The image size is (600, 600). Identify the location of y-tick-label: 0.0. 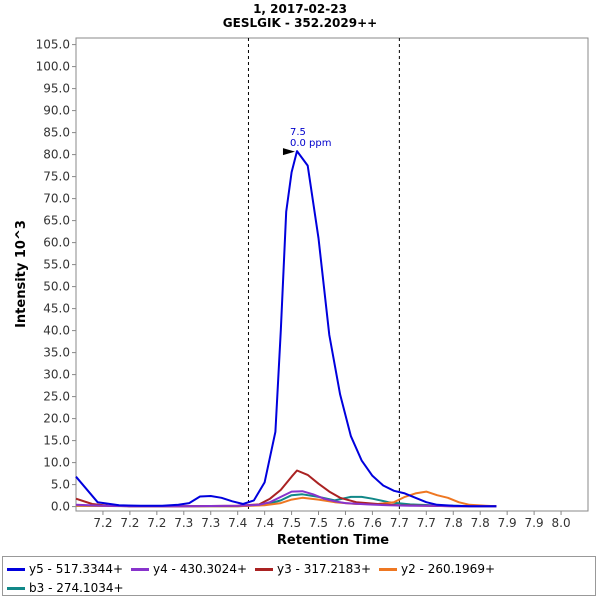
(60, 507).